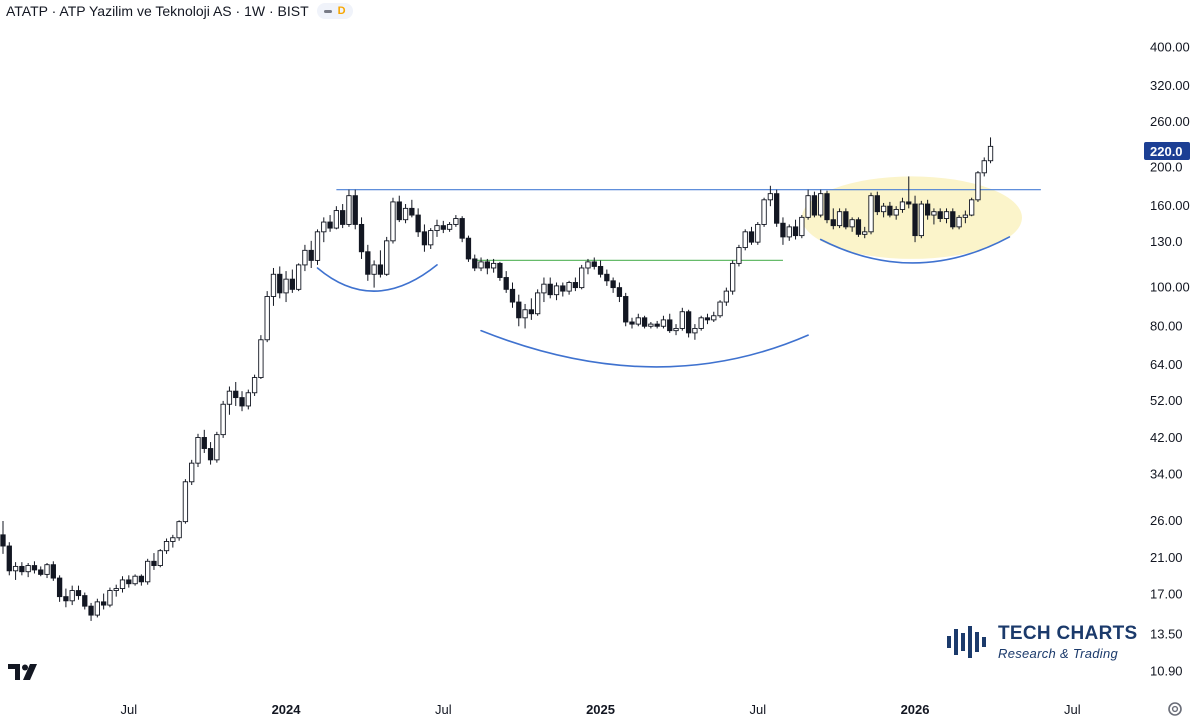  I want to click on y-tick-label: 400.00, so click(1170, 46).